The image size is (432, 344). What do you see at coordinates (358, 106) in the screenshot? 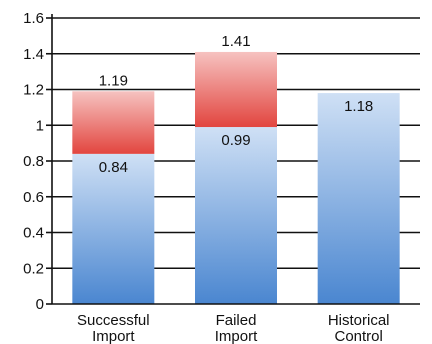
I see `segment-value-label: 1.18` at bounding box center [358, 106].